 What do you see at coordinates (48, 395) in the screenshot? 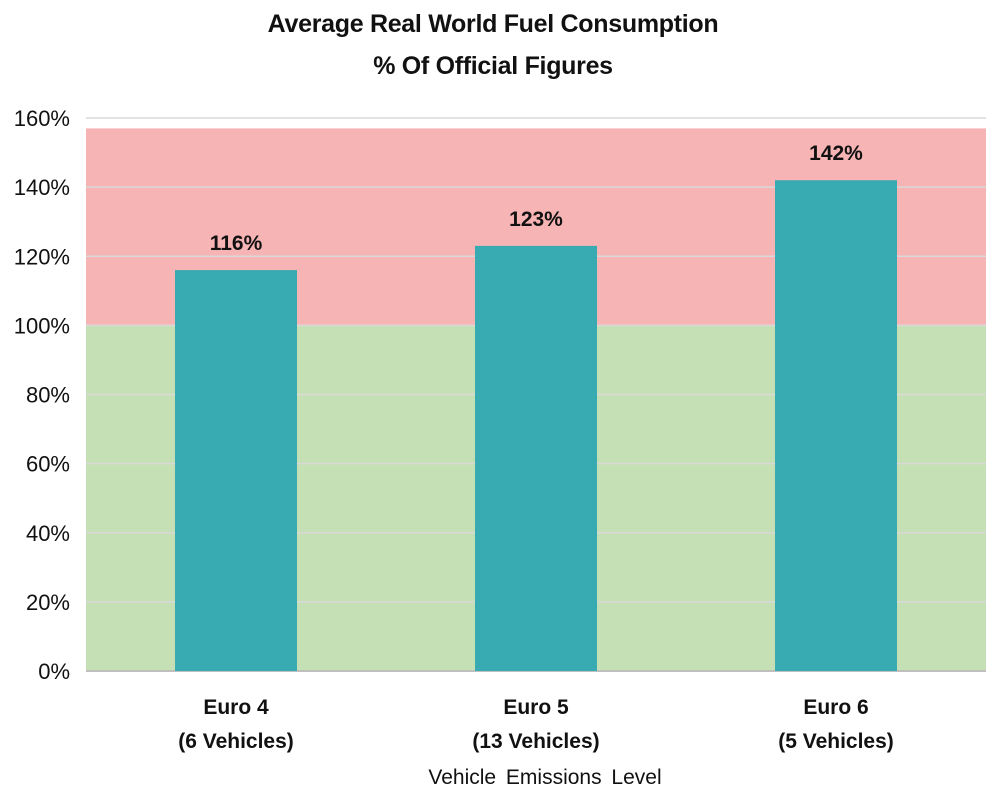
I see `y-tick-label: 80%` at bounding box center [48, 395].